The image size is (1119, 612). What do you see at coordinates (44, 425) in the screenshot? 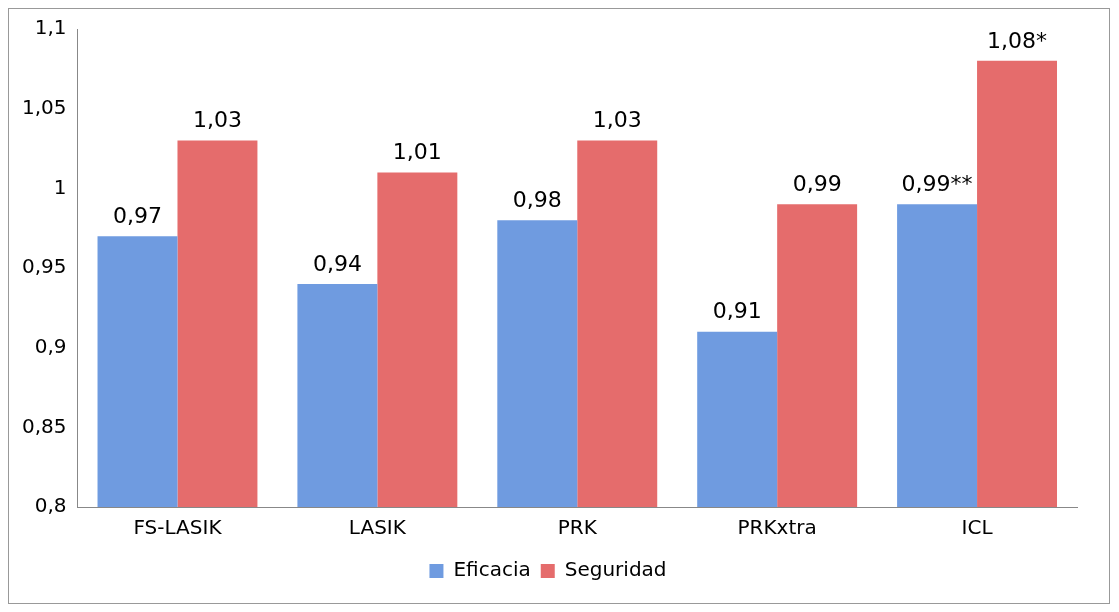
I see `y-tick-label: 0,85` at bounding box center [44, 425].